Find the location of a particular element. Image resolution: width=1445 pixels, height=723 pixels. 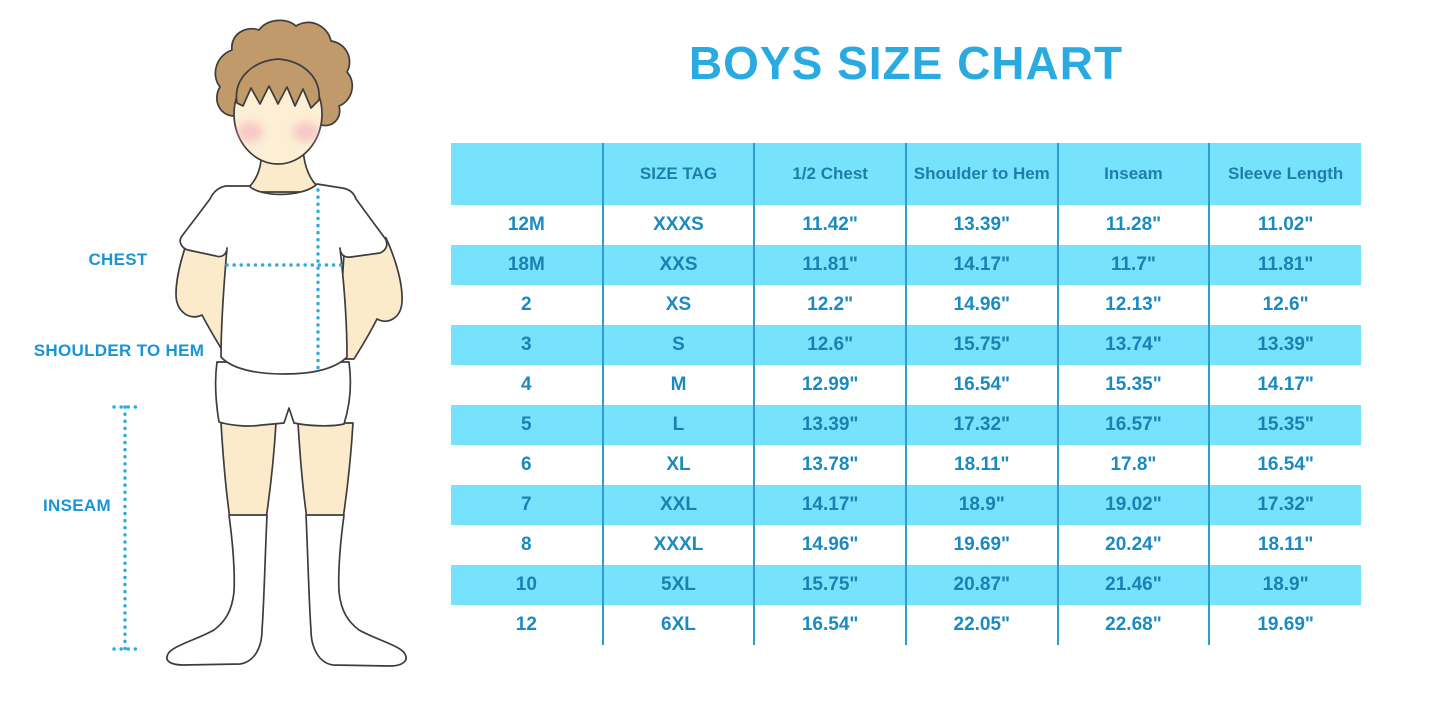

table-row: 12M XXXS 11.42" 13.39" 11.28" 11.02" is located at coordinates (906, 225).